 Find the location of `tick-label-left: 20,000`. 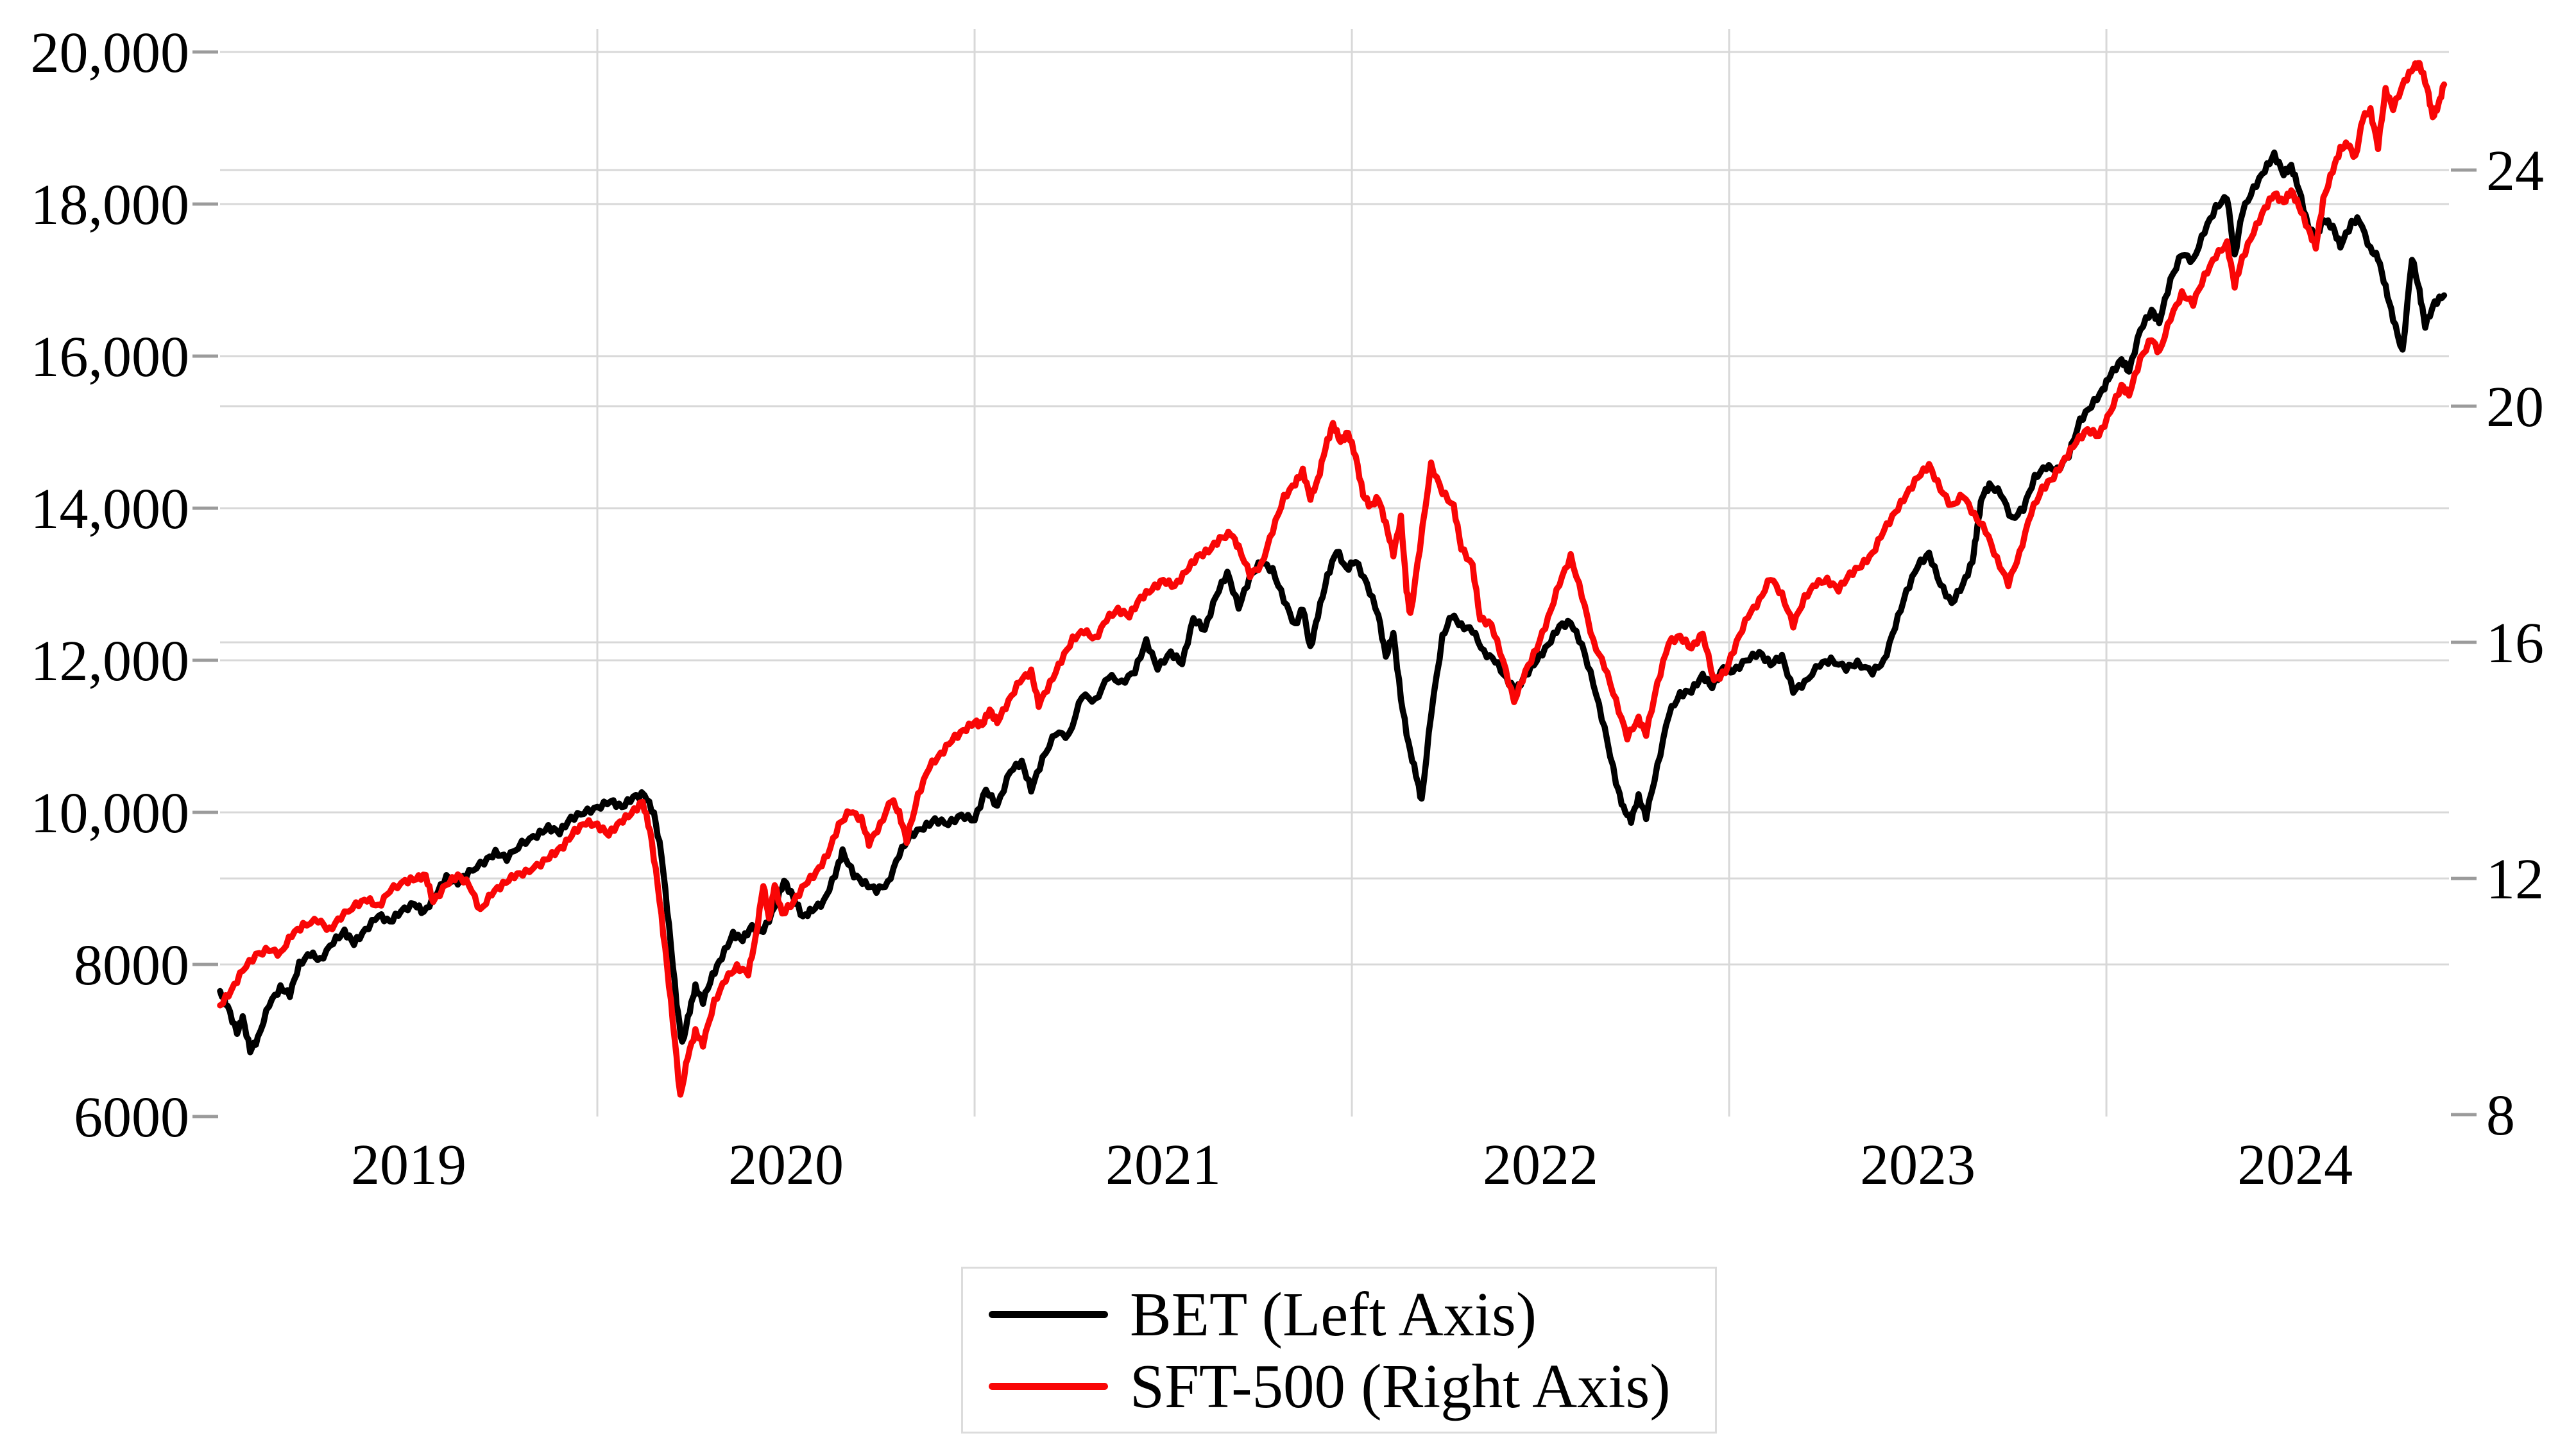

tick-label-left: 20,000 is located at coordinates (110, 53).